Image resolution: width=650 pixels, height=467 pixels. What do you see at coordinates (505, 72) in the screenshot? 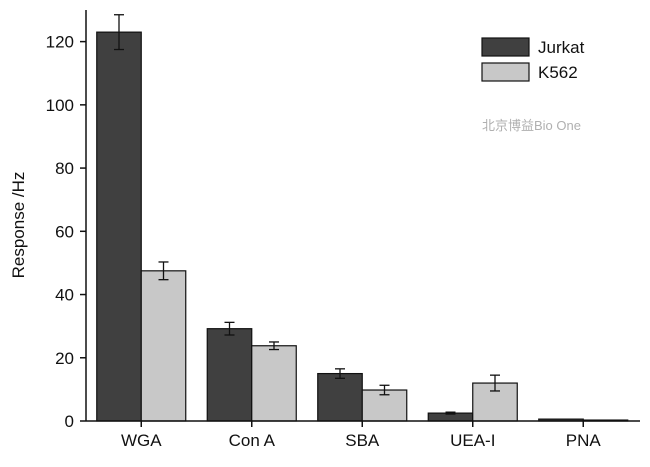
I see `legend-swatch-k562` at bounding box center [505, 72].